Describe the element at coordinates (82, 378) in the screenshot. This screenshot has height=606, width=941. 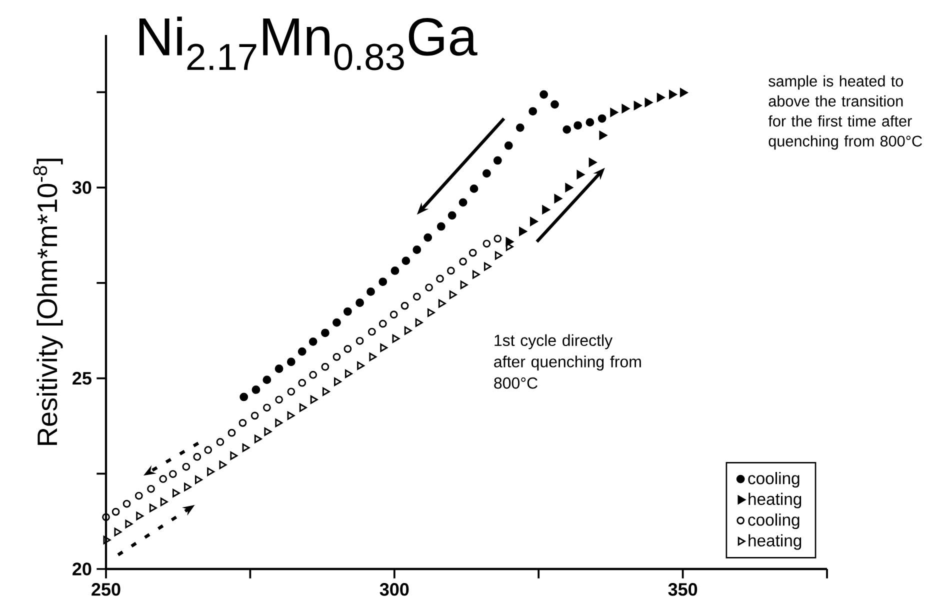
I see `y-tick-label: 25` at that location.